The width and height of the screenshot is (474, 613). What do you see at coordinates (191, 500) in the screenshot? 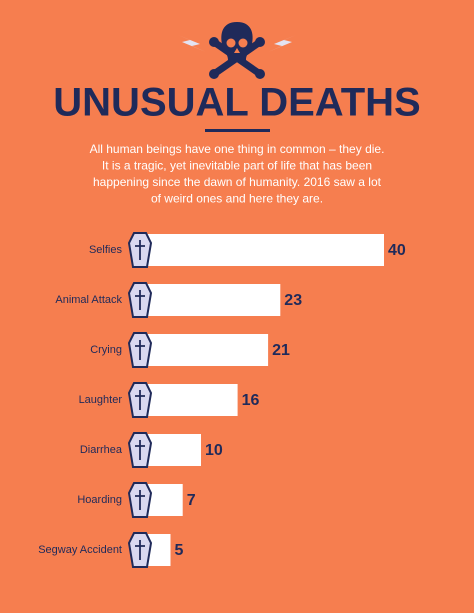
I see `value-label: 7` at bounding box center [191, 500].